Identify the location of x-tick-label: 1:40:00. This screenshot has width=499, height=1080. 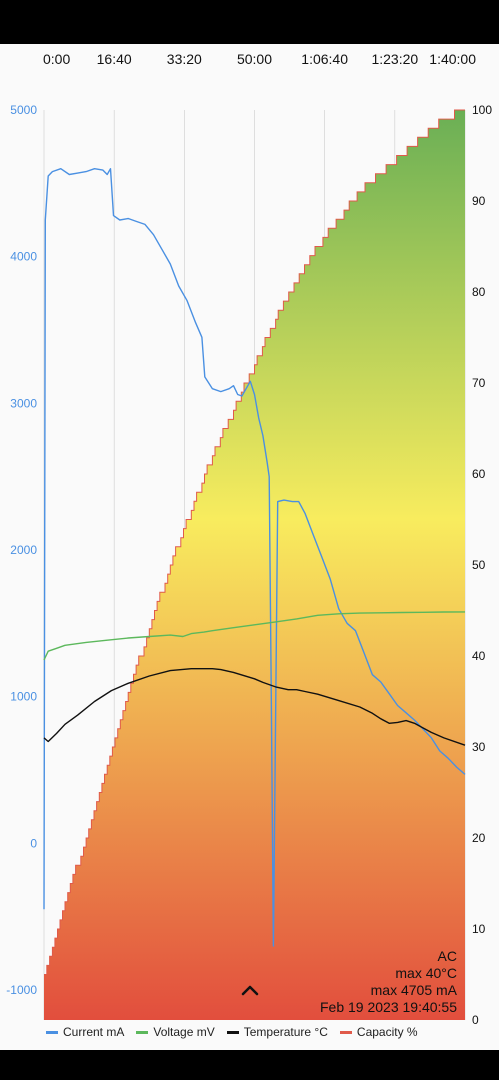
(452, 59).